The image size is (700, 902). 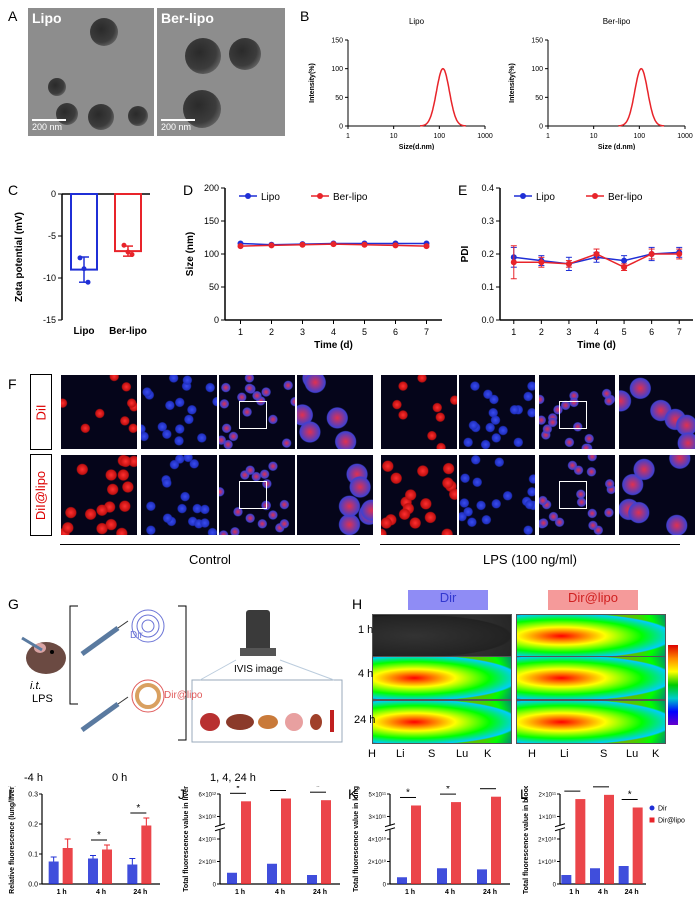 I want to click on y-axis-label: PDI, so click(x=465, y=253).